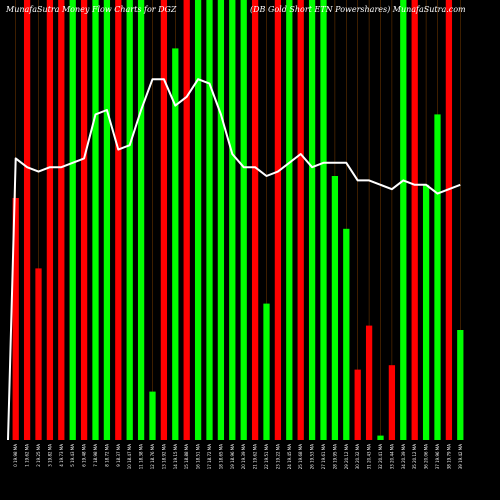  What do you see at coordinates (175, 457) in the screenshot?
I see `tick-label-14: 14 19.15 MA` at bounding box center [175, 457].